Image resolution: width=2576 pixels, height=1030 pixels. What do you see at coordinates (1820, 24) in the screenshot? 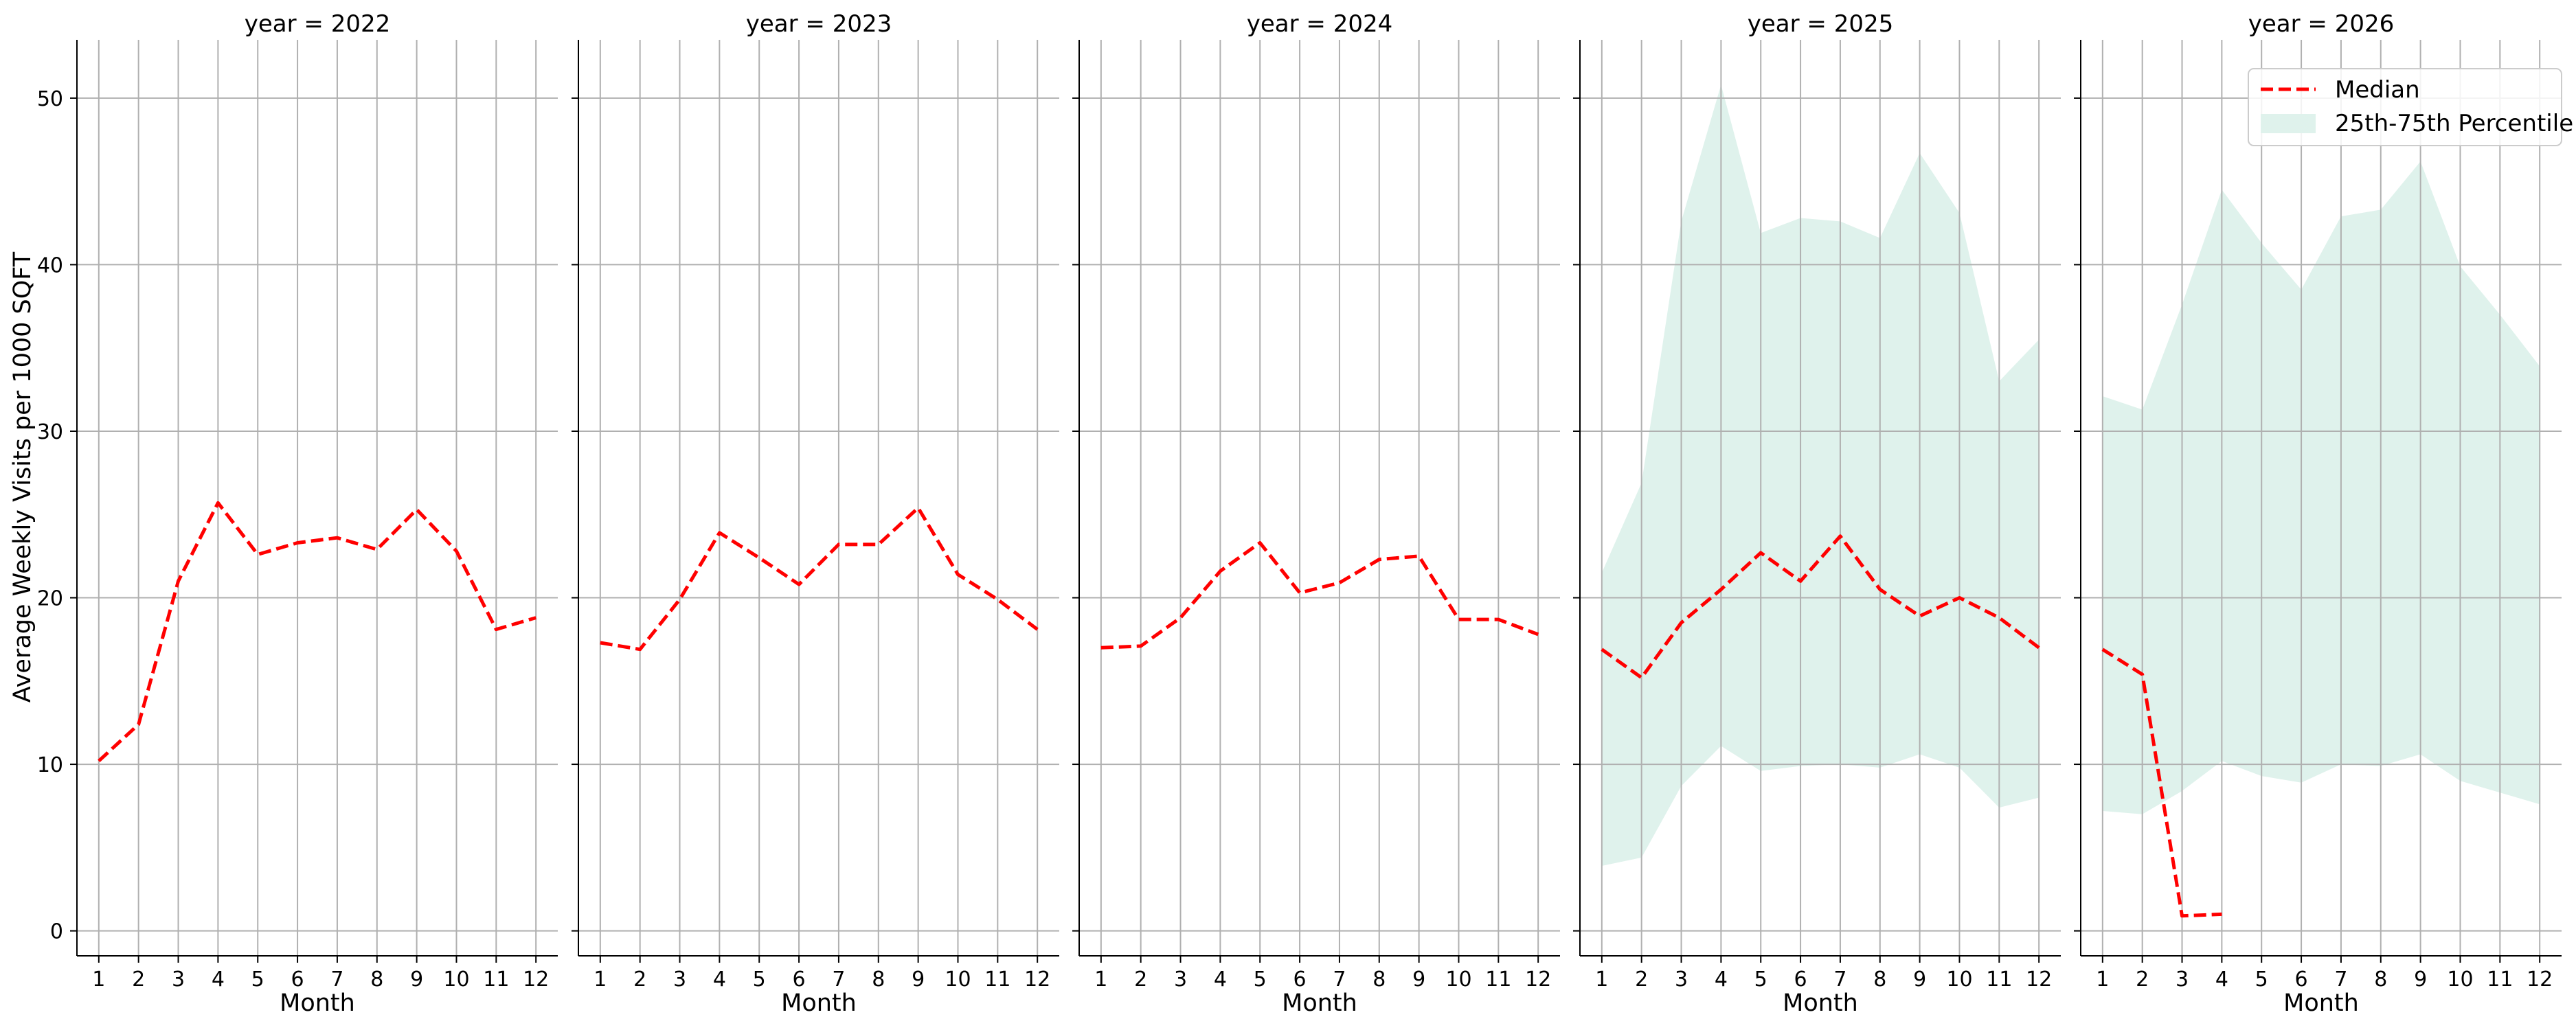
I see `panel-title: year = 2025` at bounding box center [1820, 24].